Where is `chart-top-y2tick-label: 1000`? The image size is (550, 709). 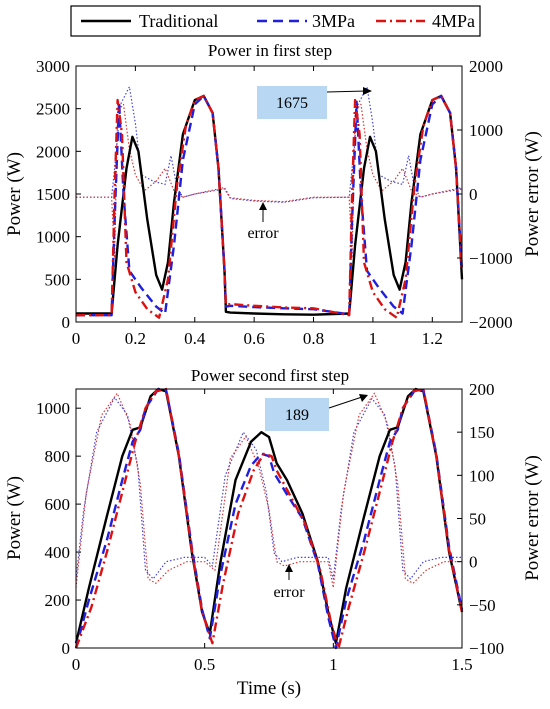
chart-top-y2tick-label: 1000 is located at coordinates (486, 130).